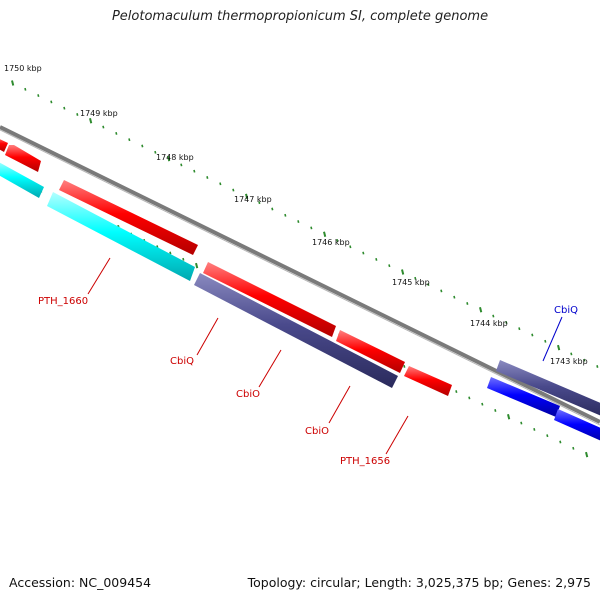 The image size is (600, 600). Describe the element at coordinates (175, 157) in the screenshot. I see `tick-label: 1748 kbp` at that location.